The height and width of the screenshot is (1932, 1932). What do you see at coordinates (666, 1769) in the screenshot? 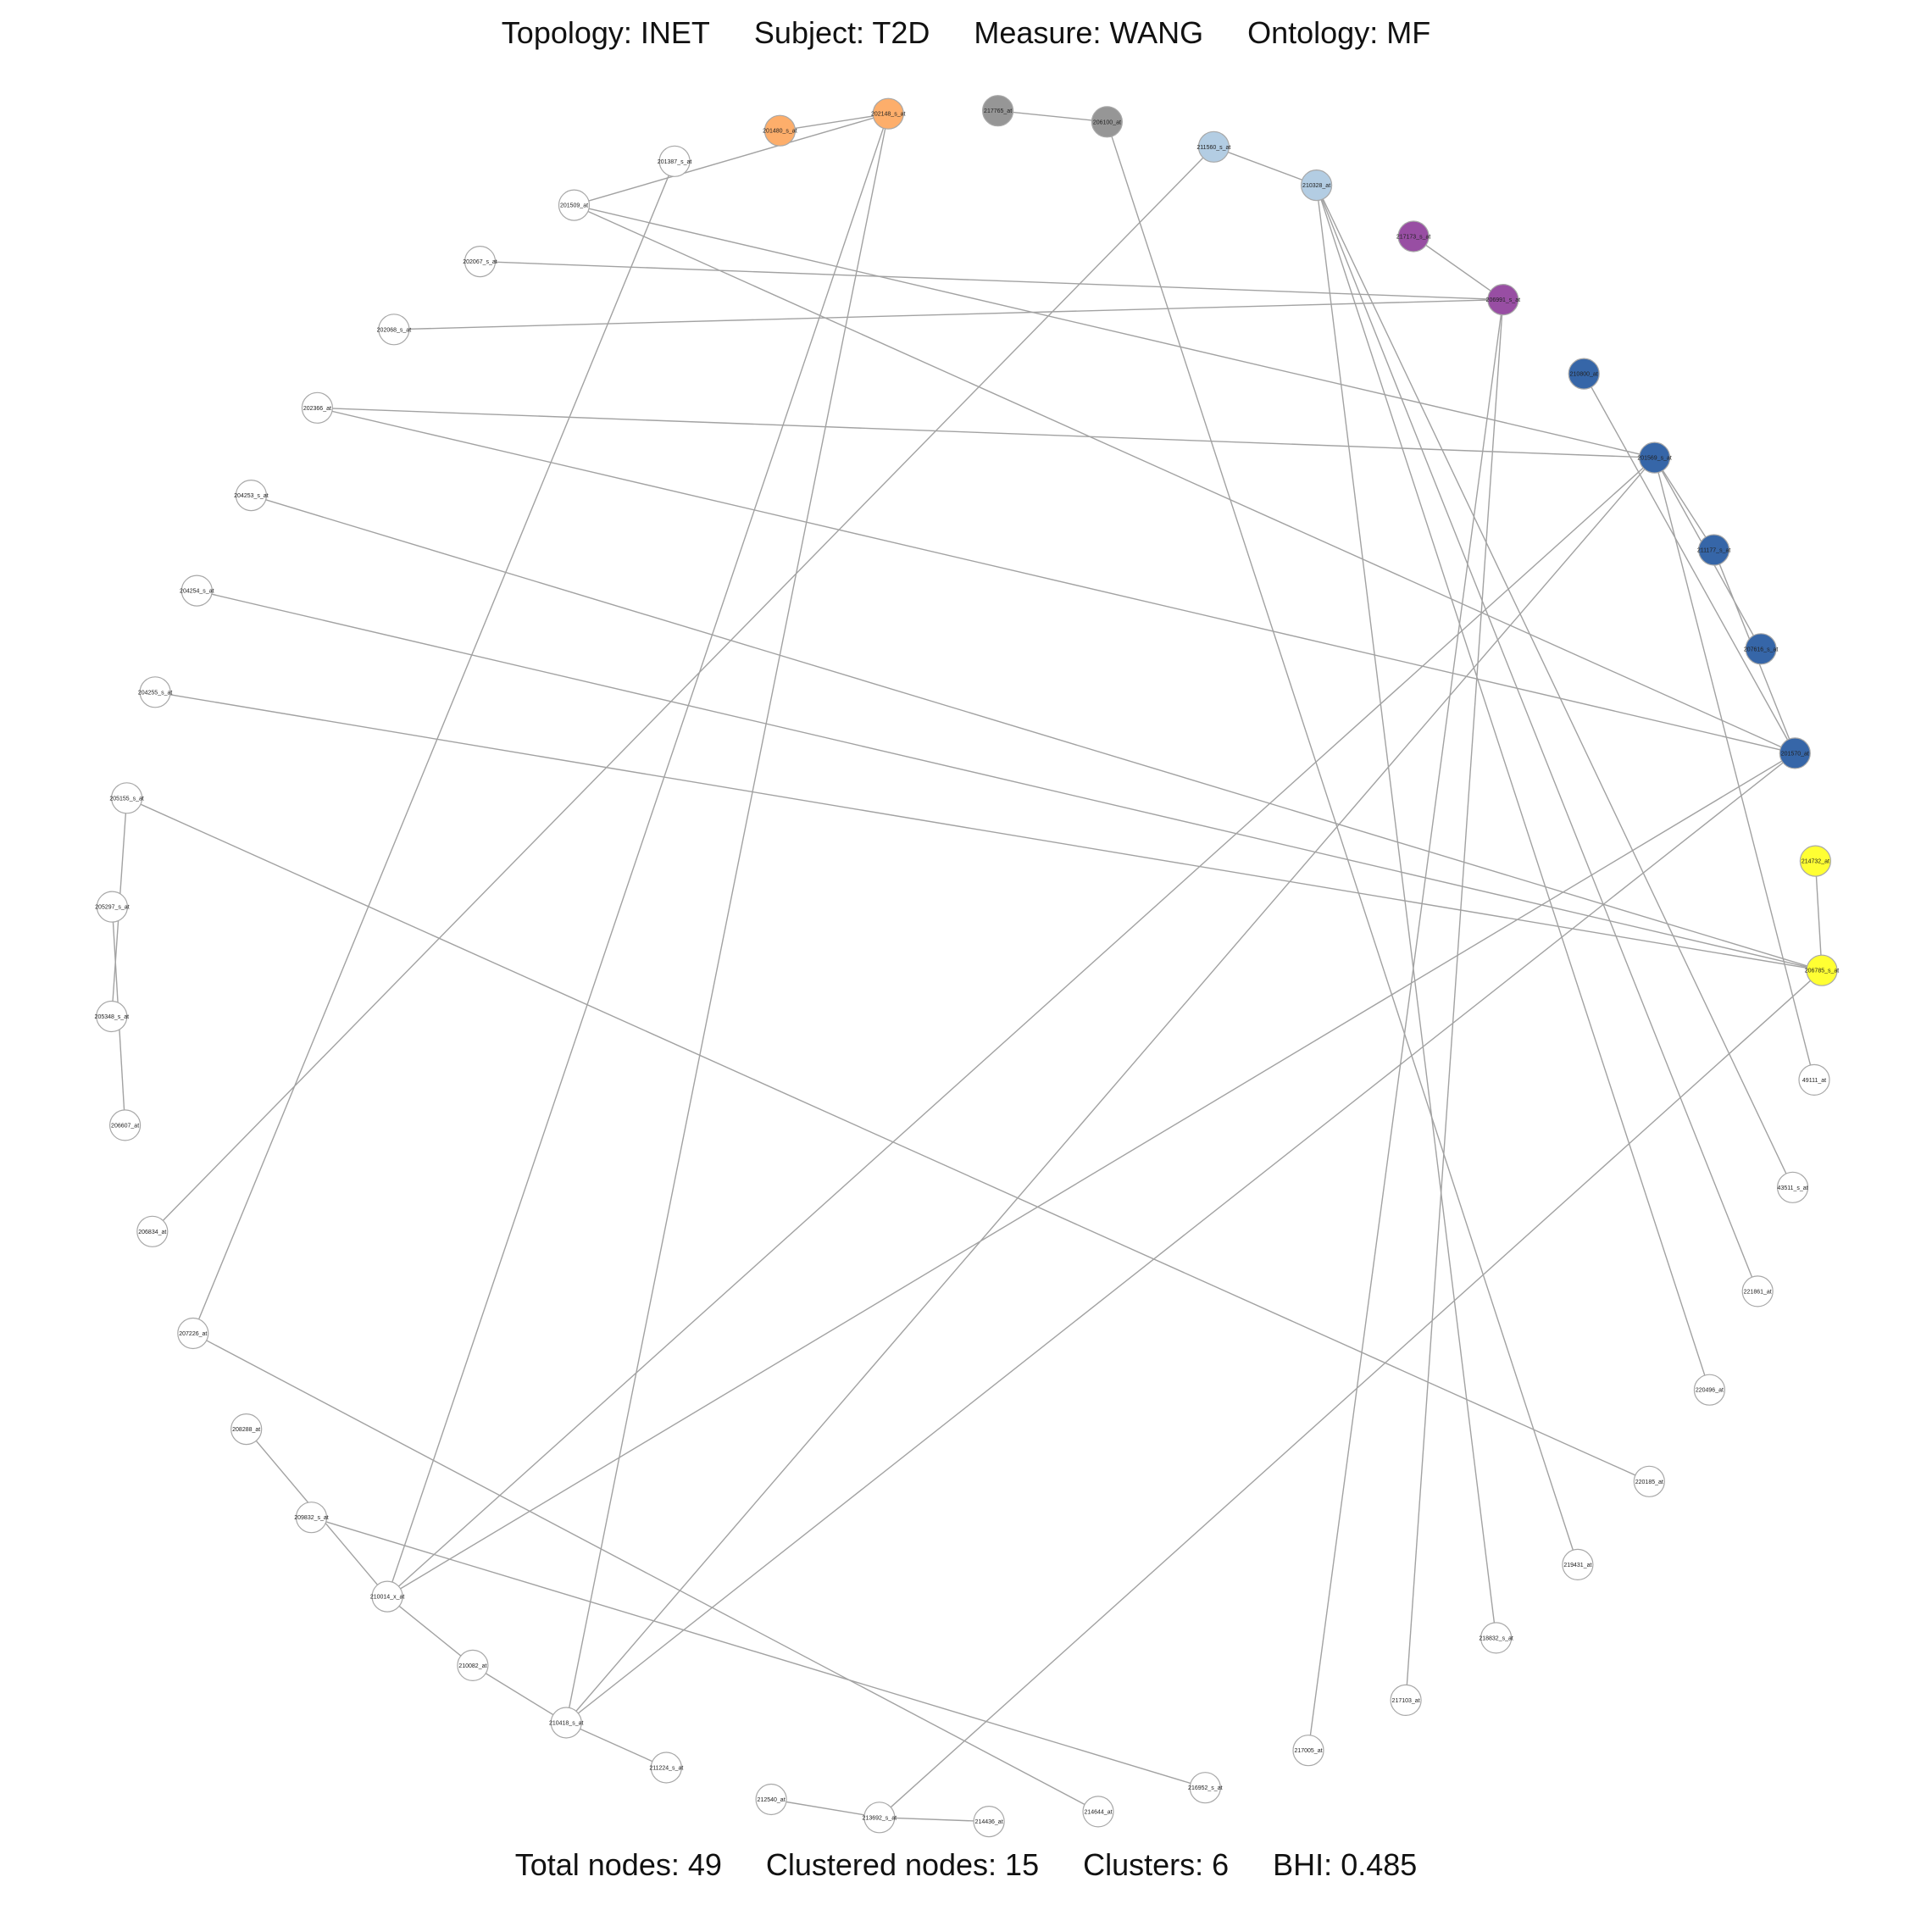
I see `node-label: 211224_s_at` at bounding box center [666, 1769].